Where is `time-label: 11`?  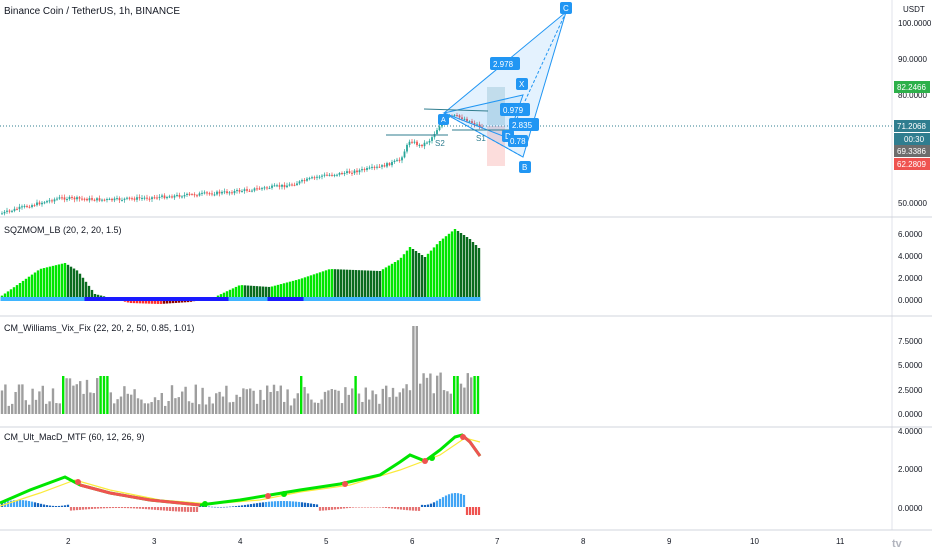 time-label: 11 is located at coordinates (840, 541).